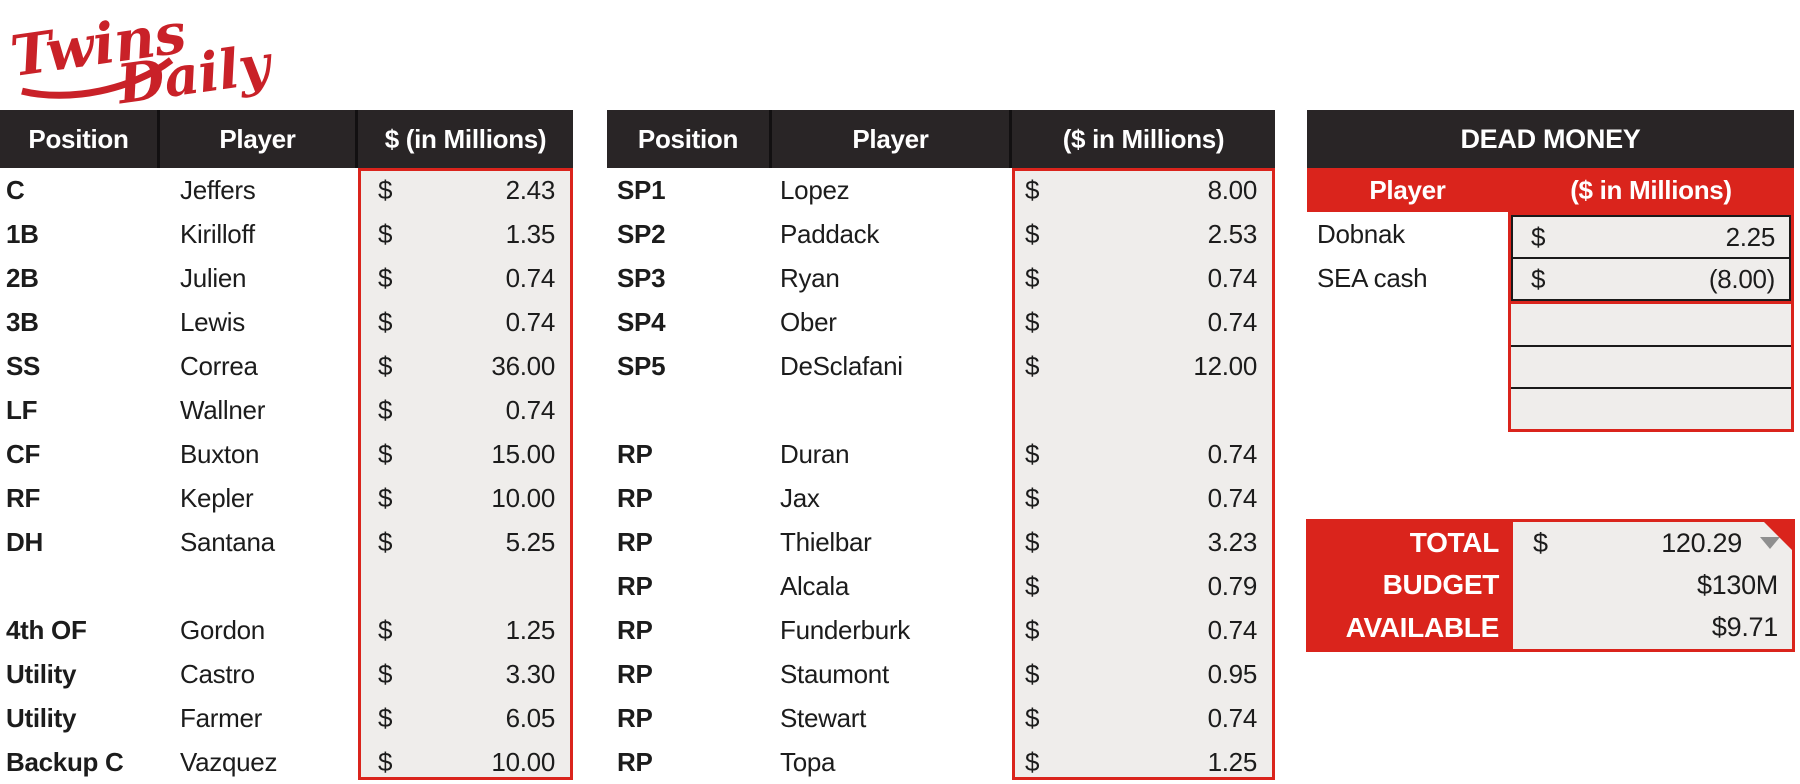  What do you see at coordinates (808, 321) in the screenshot?
I see `player-cell: Ober` at bounding box center [808, 321].